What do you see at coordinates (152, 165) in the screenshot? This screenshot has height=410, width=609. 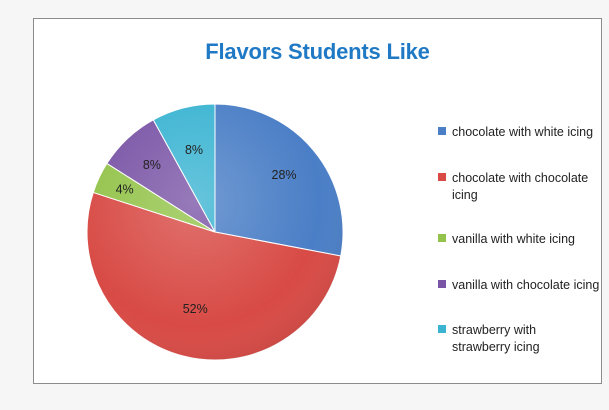 I see `data-label-vanilla-with-chocolate-icing: 8%` at bounding box center [152, 165].